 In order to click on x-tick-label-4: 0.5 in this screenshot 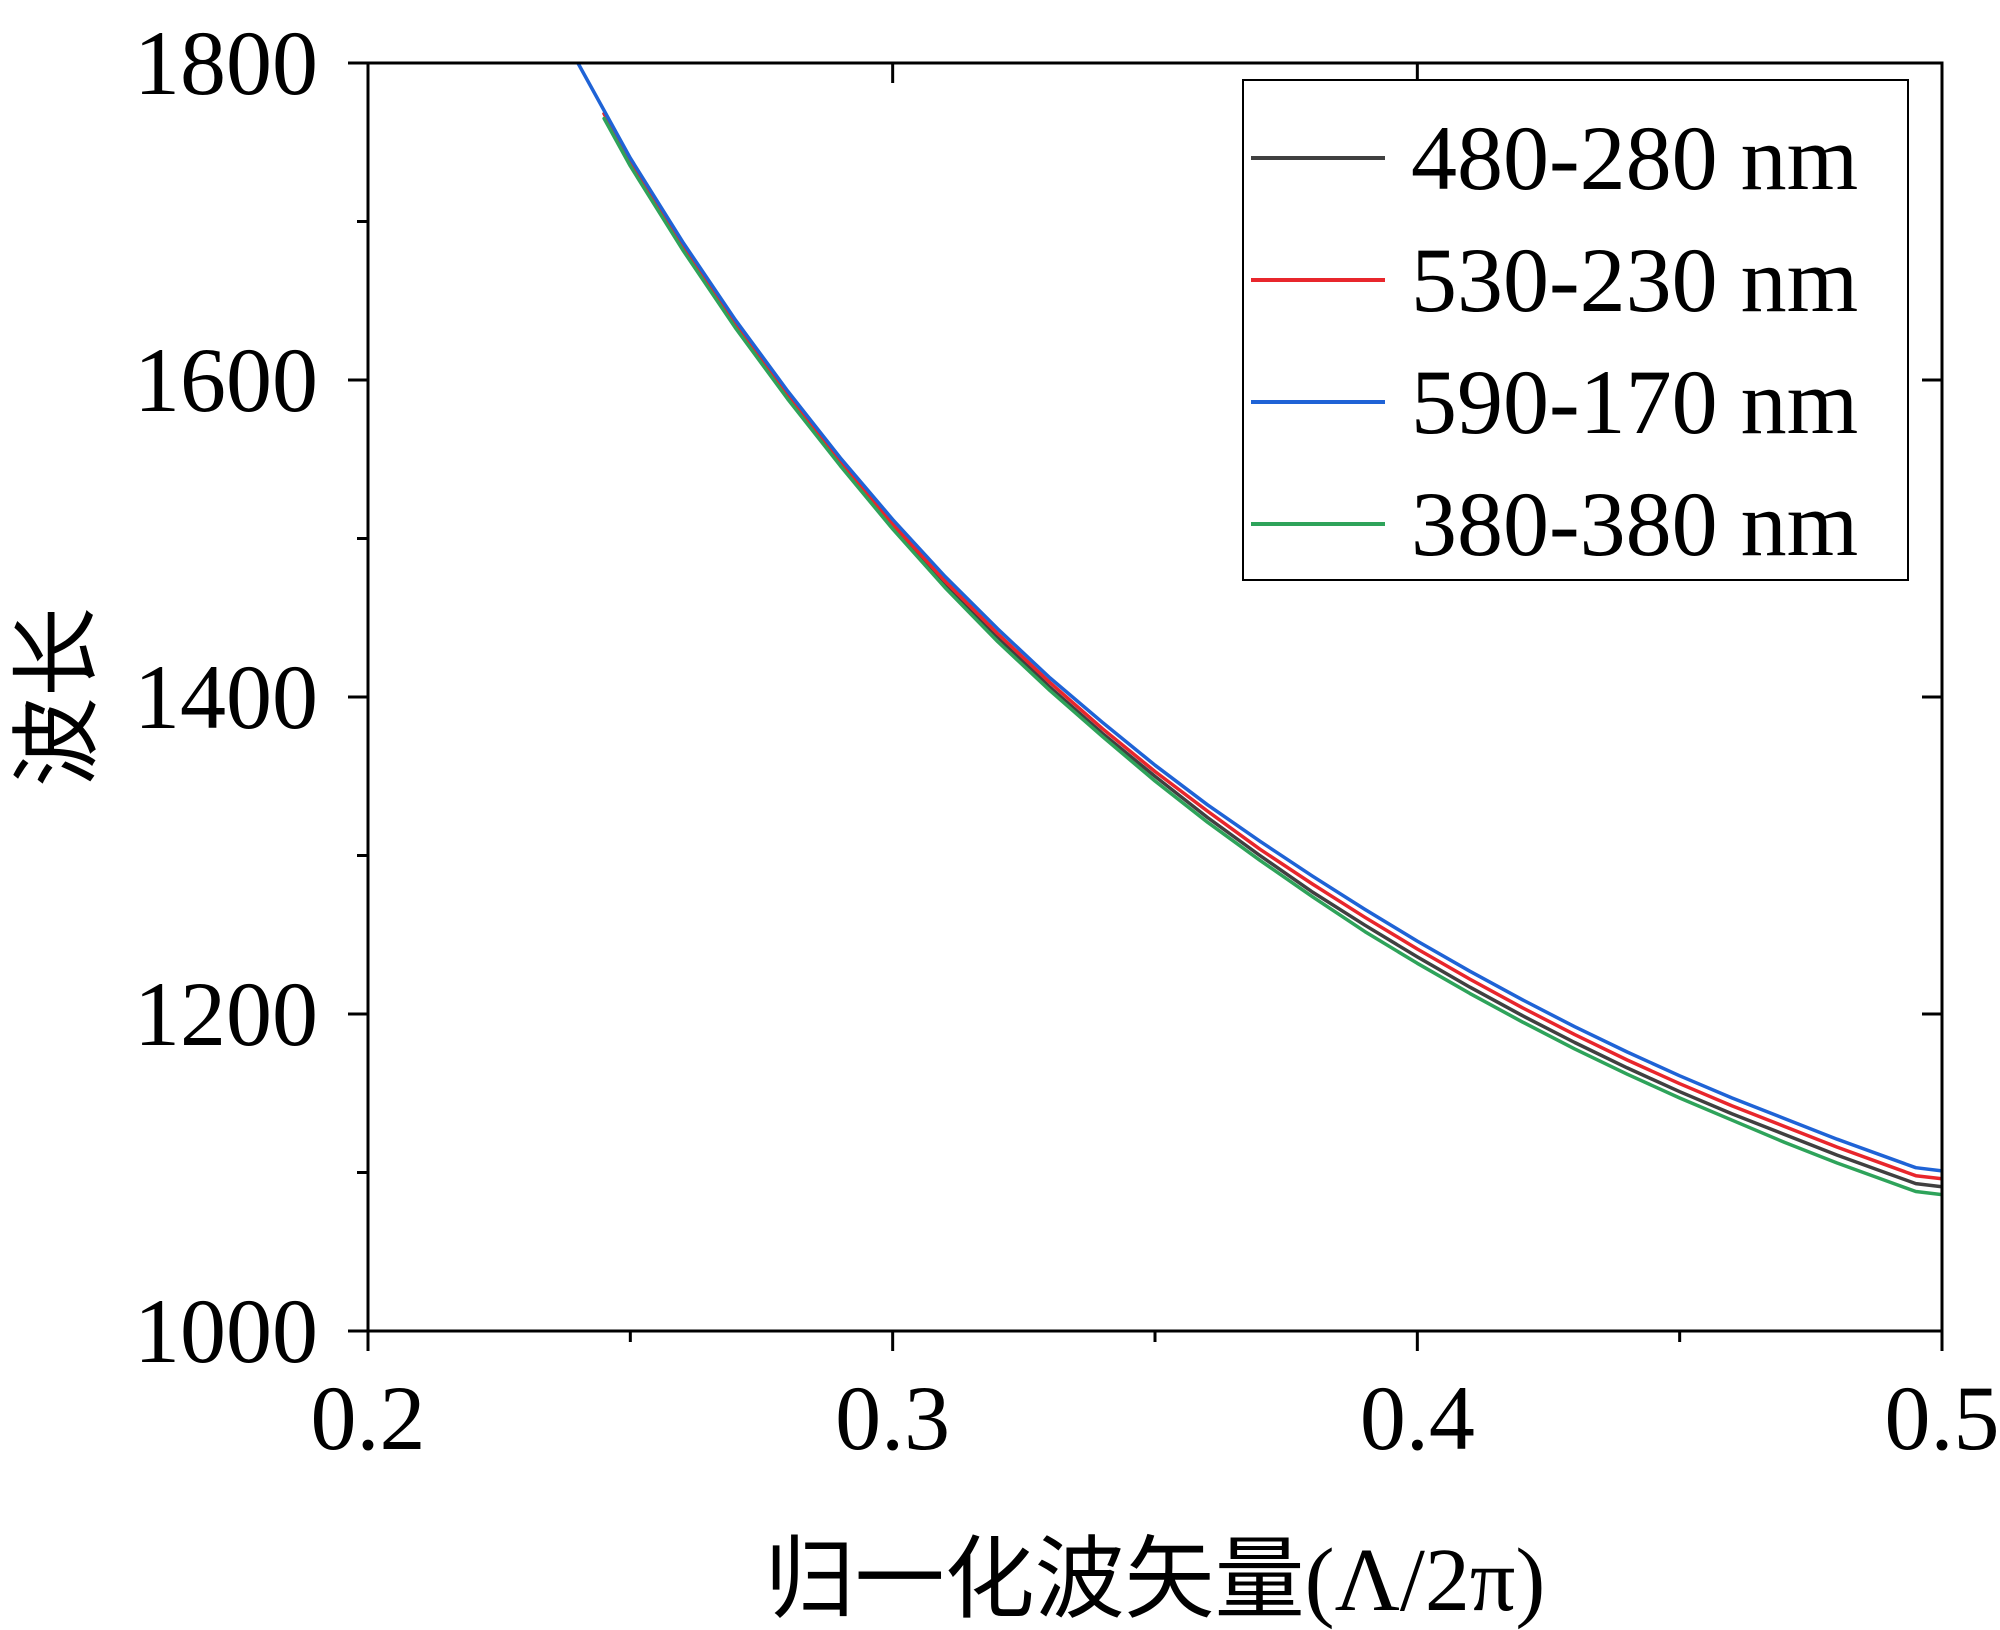, I will do `click(1942, 1418)`.